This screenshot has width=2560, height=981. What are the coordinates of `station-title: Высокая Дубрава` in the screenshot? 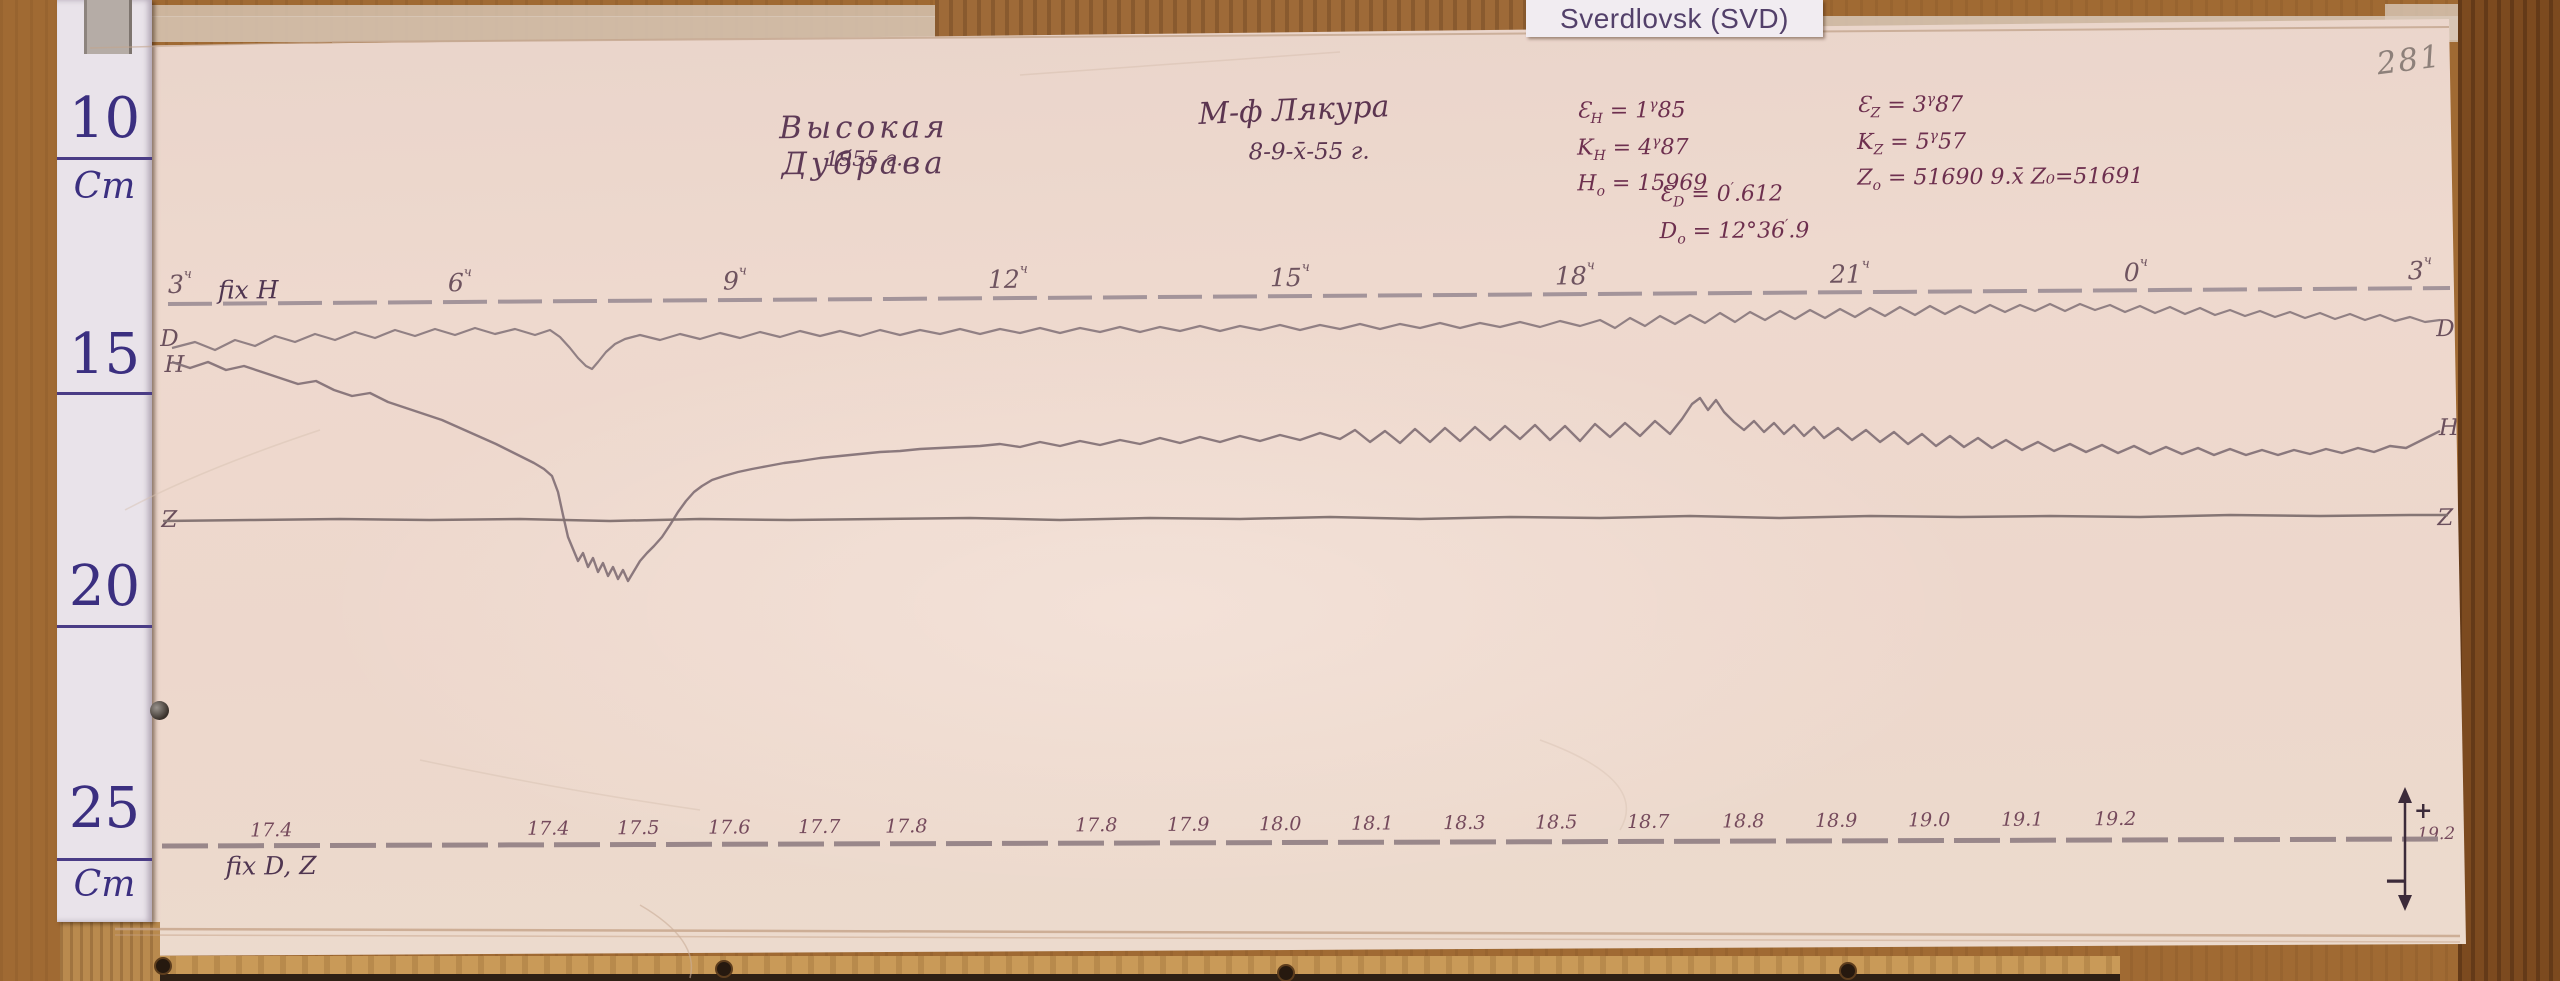 It's located at (864, 146).